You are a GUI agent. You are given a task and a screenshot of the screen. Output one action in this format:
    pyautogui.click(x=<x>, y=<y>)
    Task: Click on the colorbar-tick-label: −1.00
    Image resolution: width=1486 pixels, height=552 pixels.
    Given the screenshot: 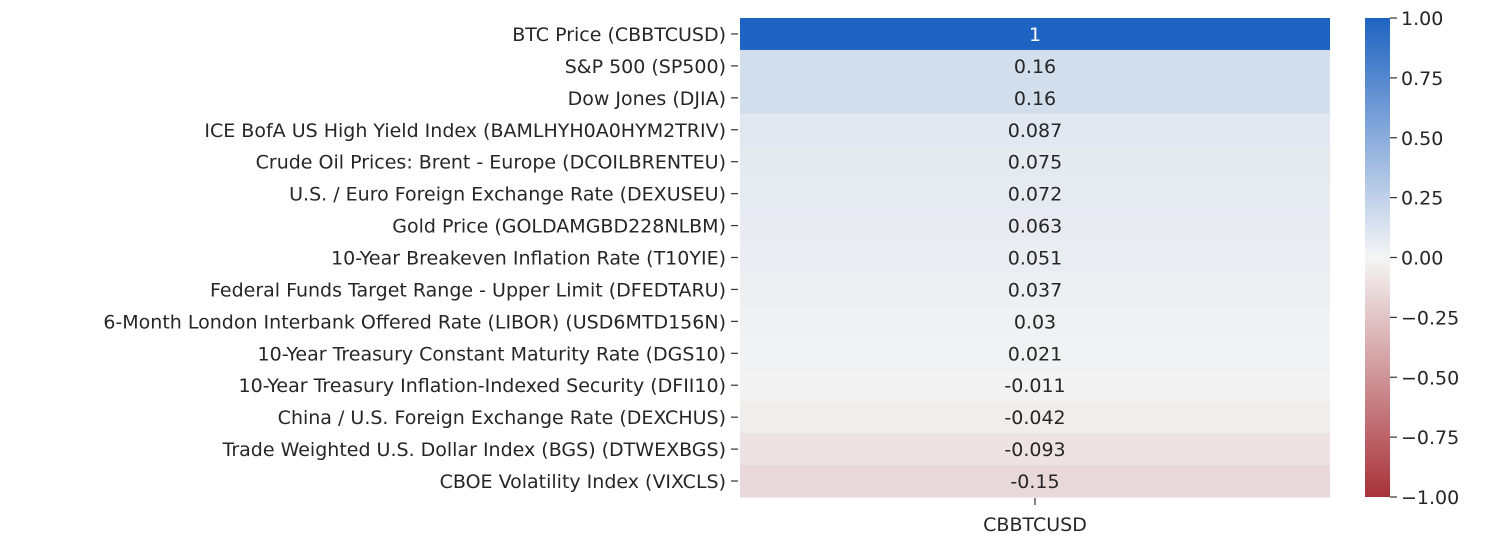 What is the action you would take?
    pyautogui.click(x=1430, y=498)
    